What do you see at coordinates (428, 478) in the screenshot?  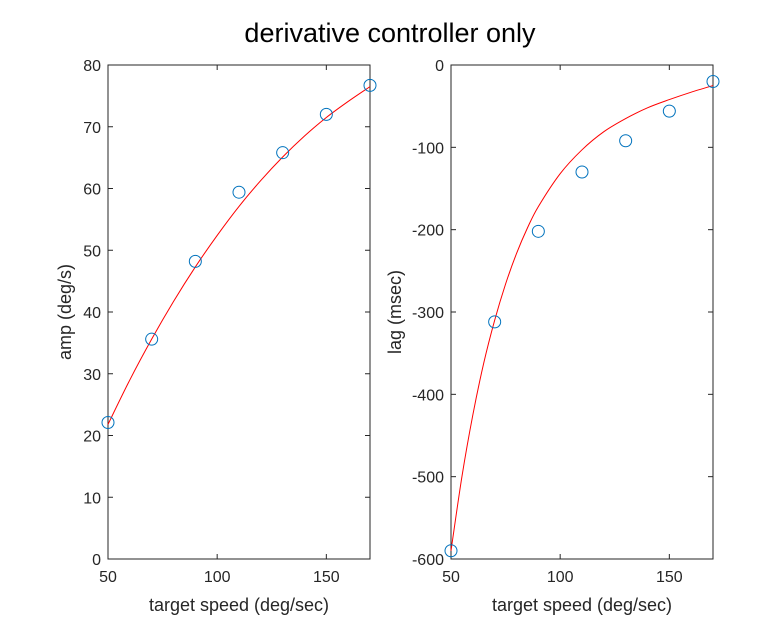 I see `lag-y-tick-label: -500` at bounding box center [428, 478].